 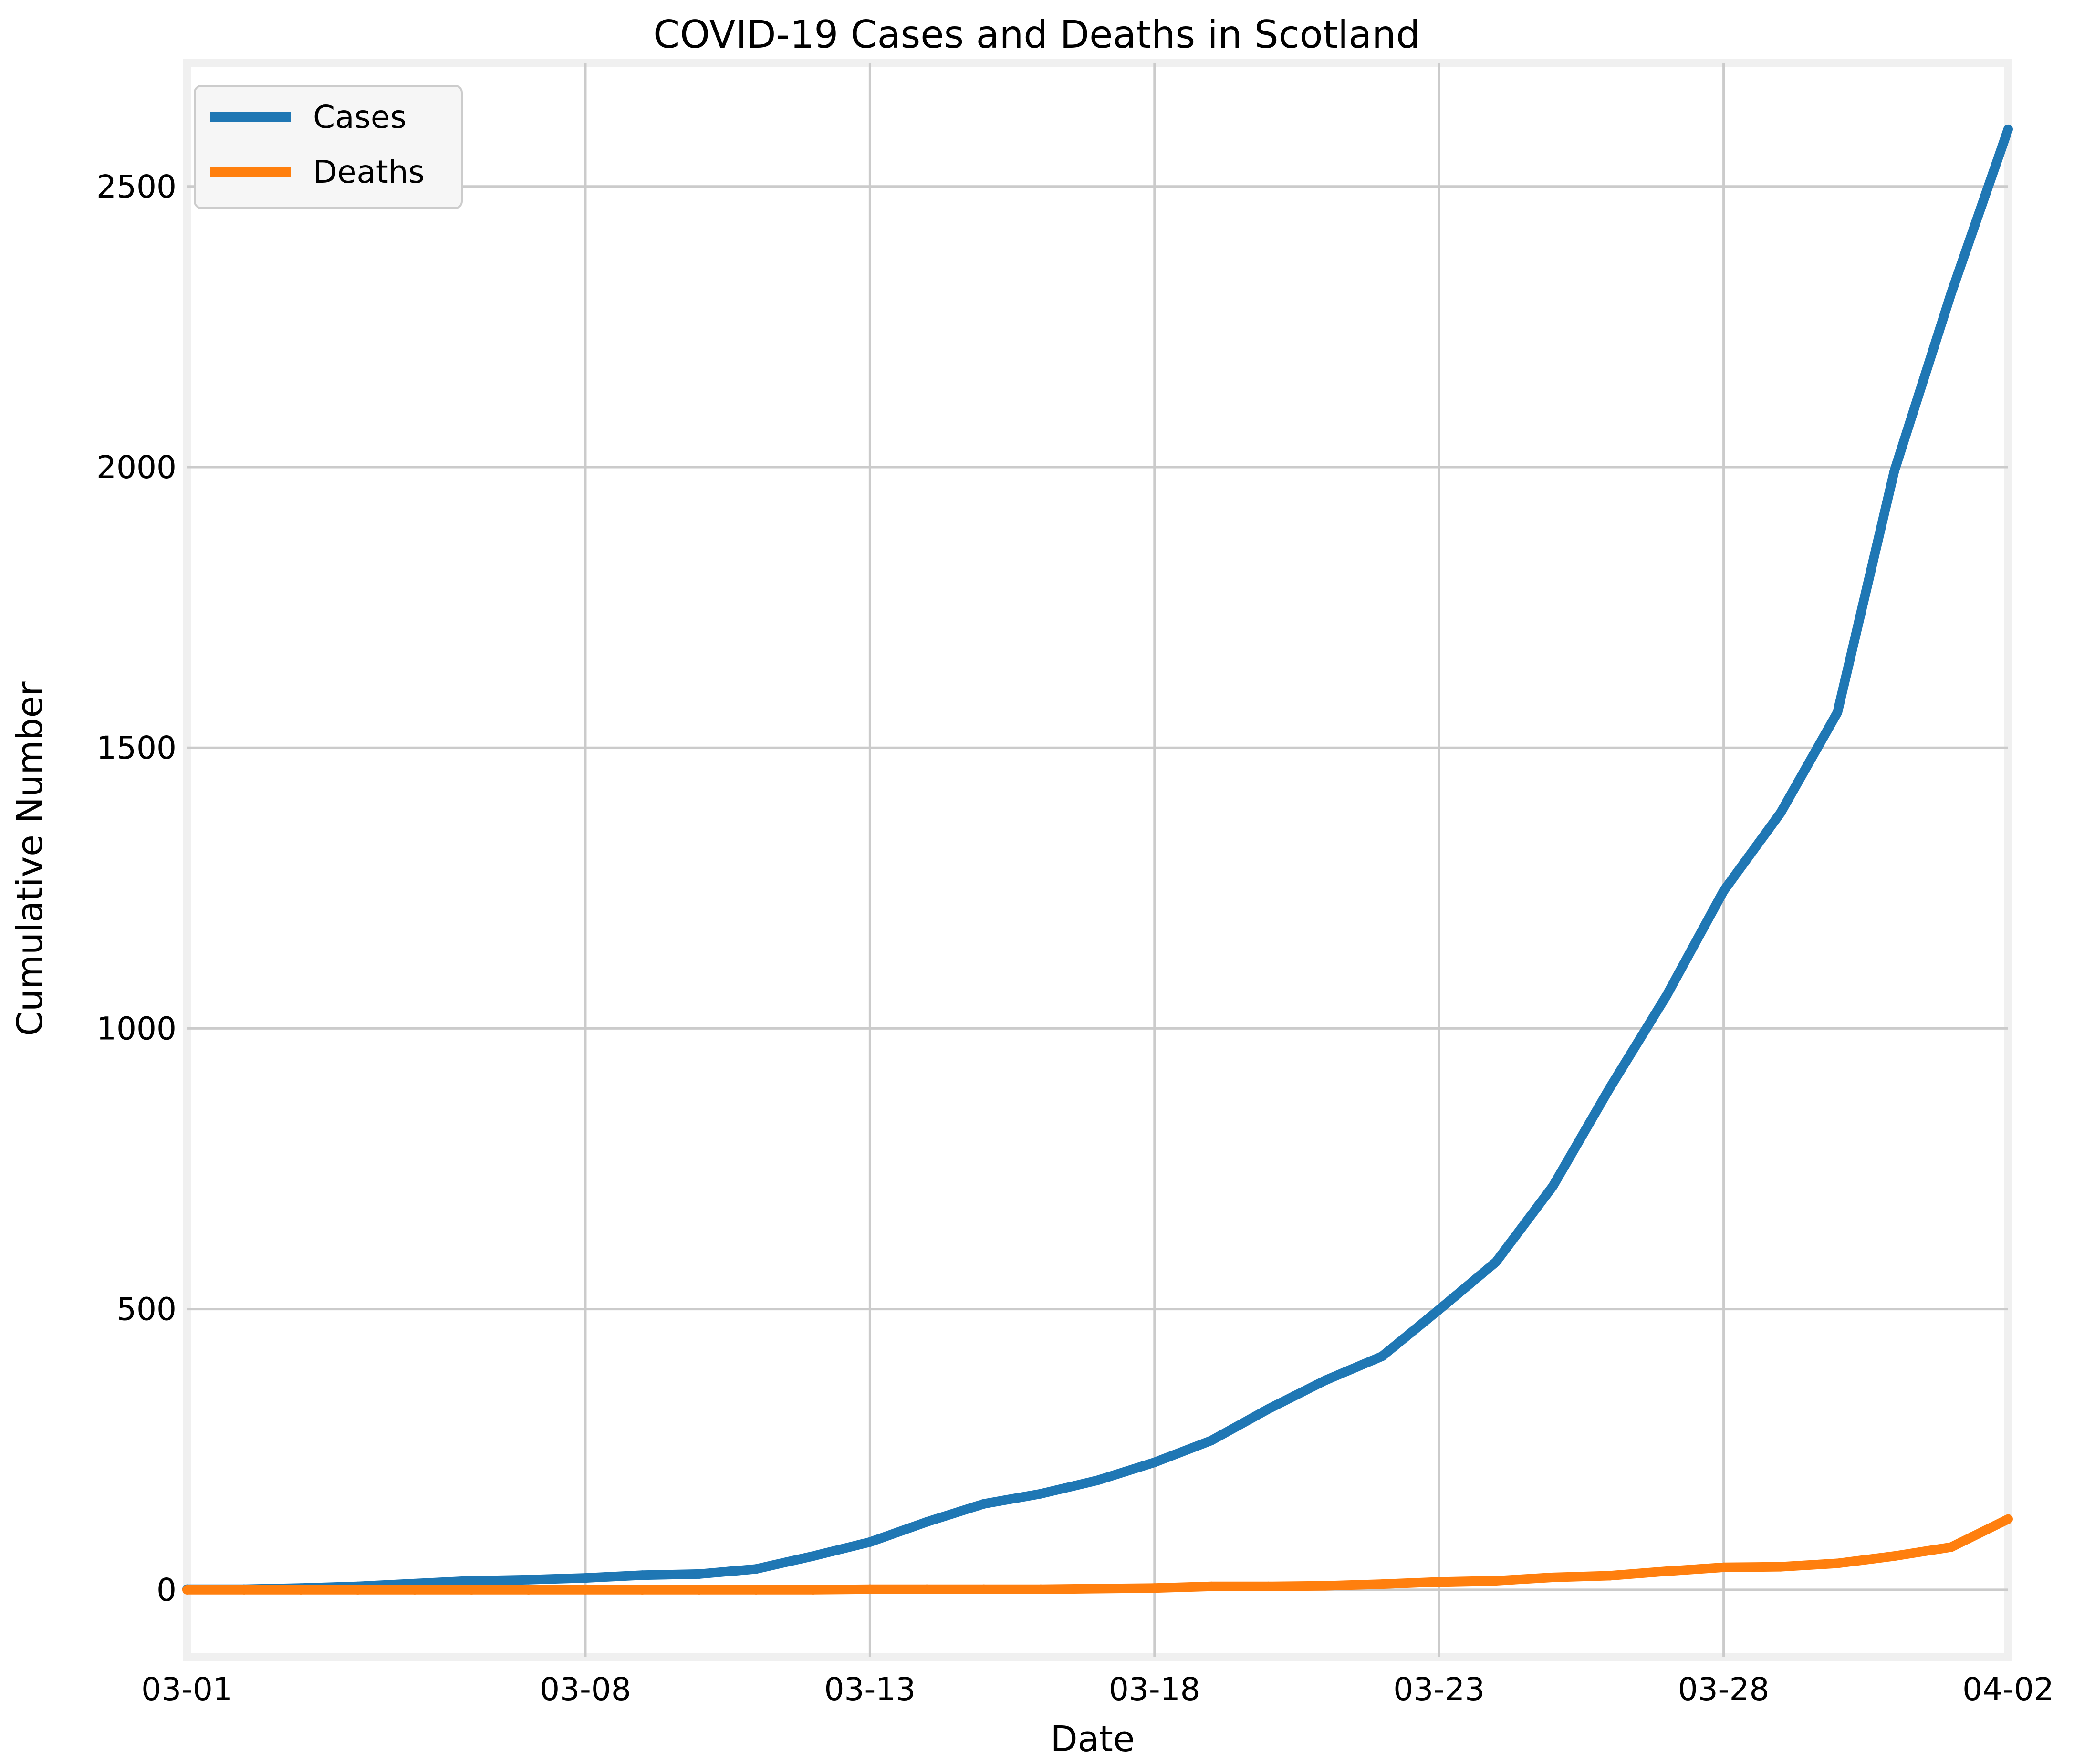 I want to click on y-tick-label: 1000, so click(x=136, y=1028).